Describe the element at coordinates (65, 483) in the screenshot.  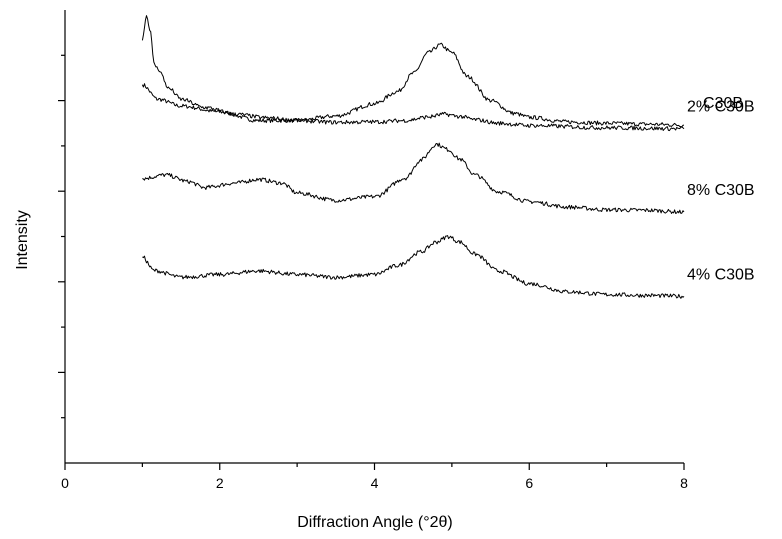
I see `x-tick-label: 0` at that location.